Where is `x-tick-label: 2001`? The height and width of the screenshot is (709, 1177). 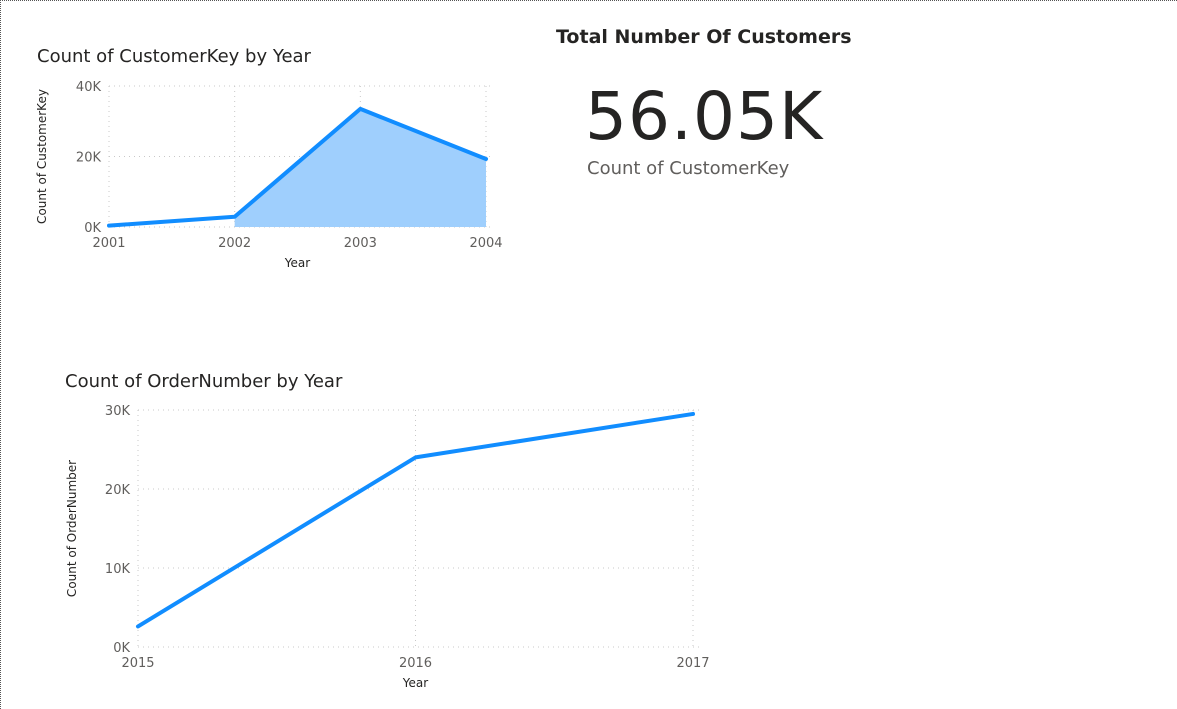
x-tick-label: 2001 is located at coordinates (108, 243).